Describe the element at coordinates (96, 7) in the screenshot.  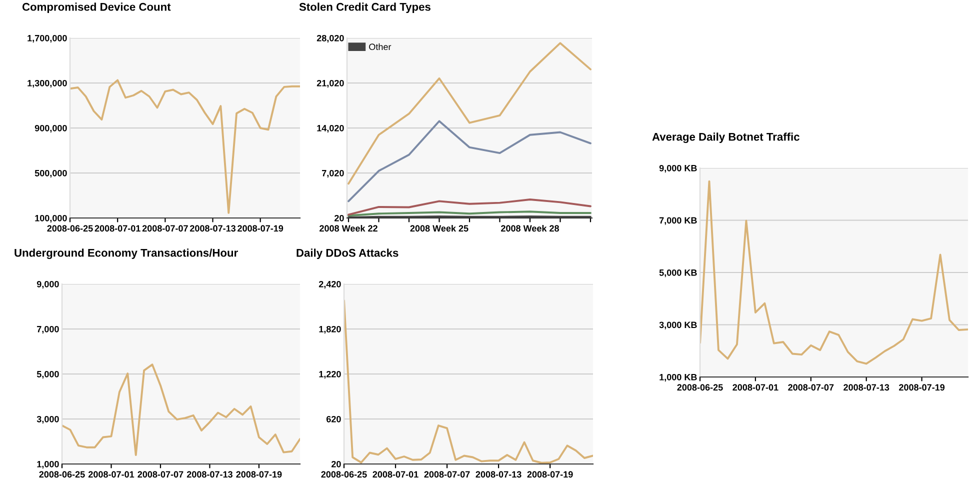
I see `chart-title: Compromised Device Count` at that location.